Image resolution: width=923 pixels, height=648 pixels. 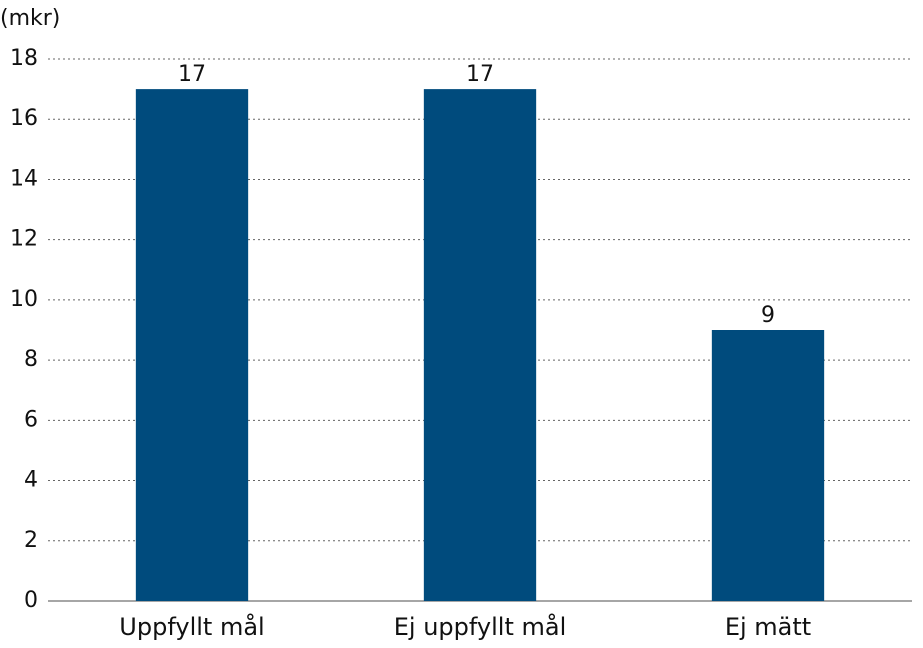 I want to click on y-tick-label: 6, so click(x=31, y=419).